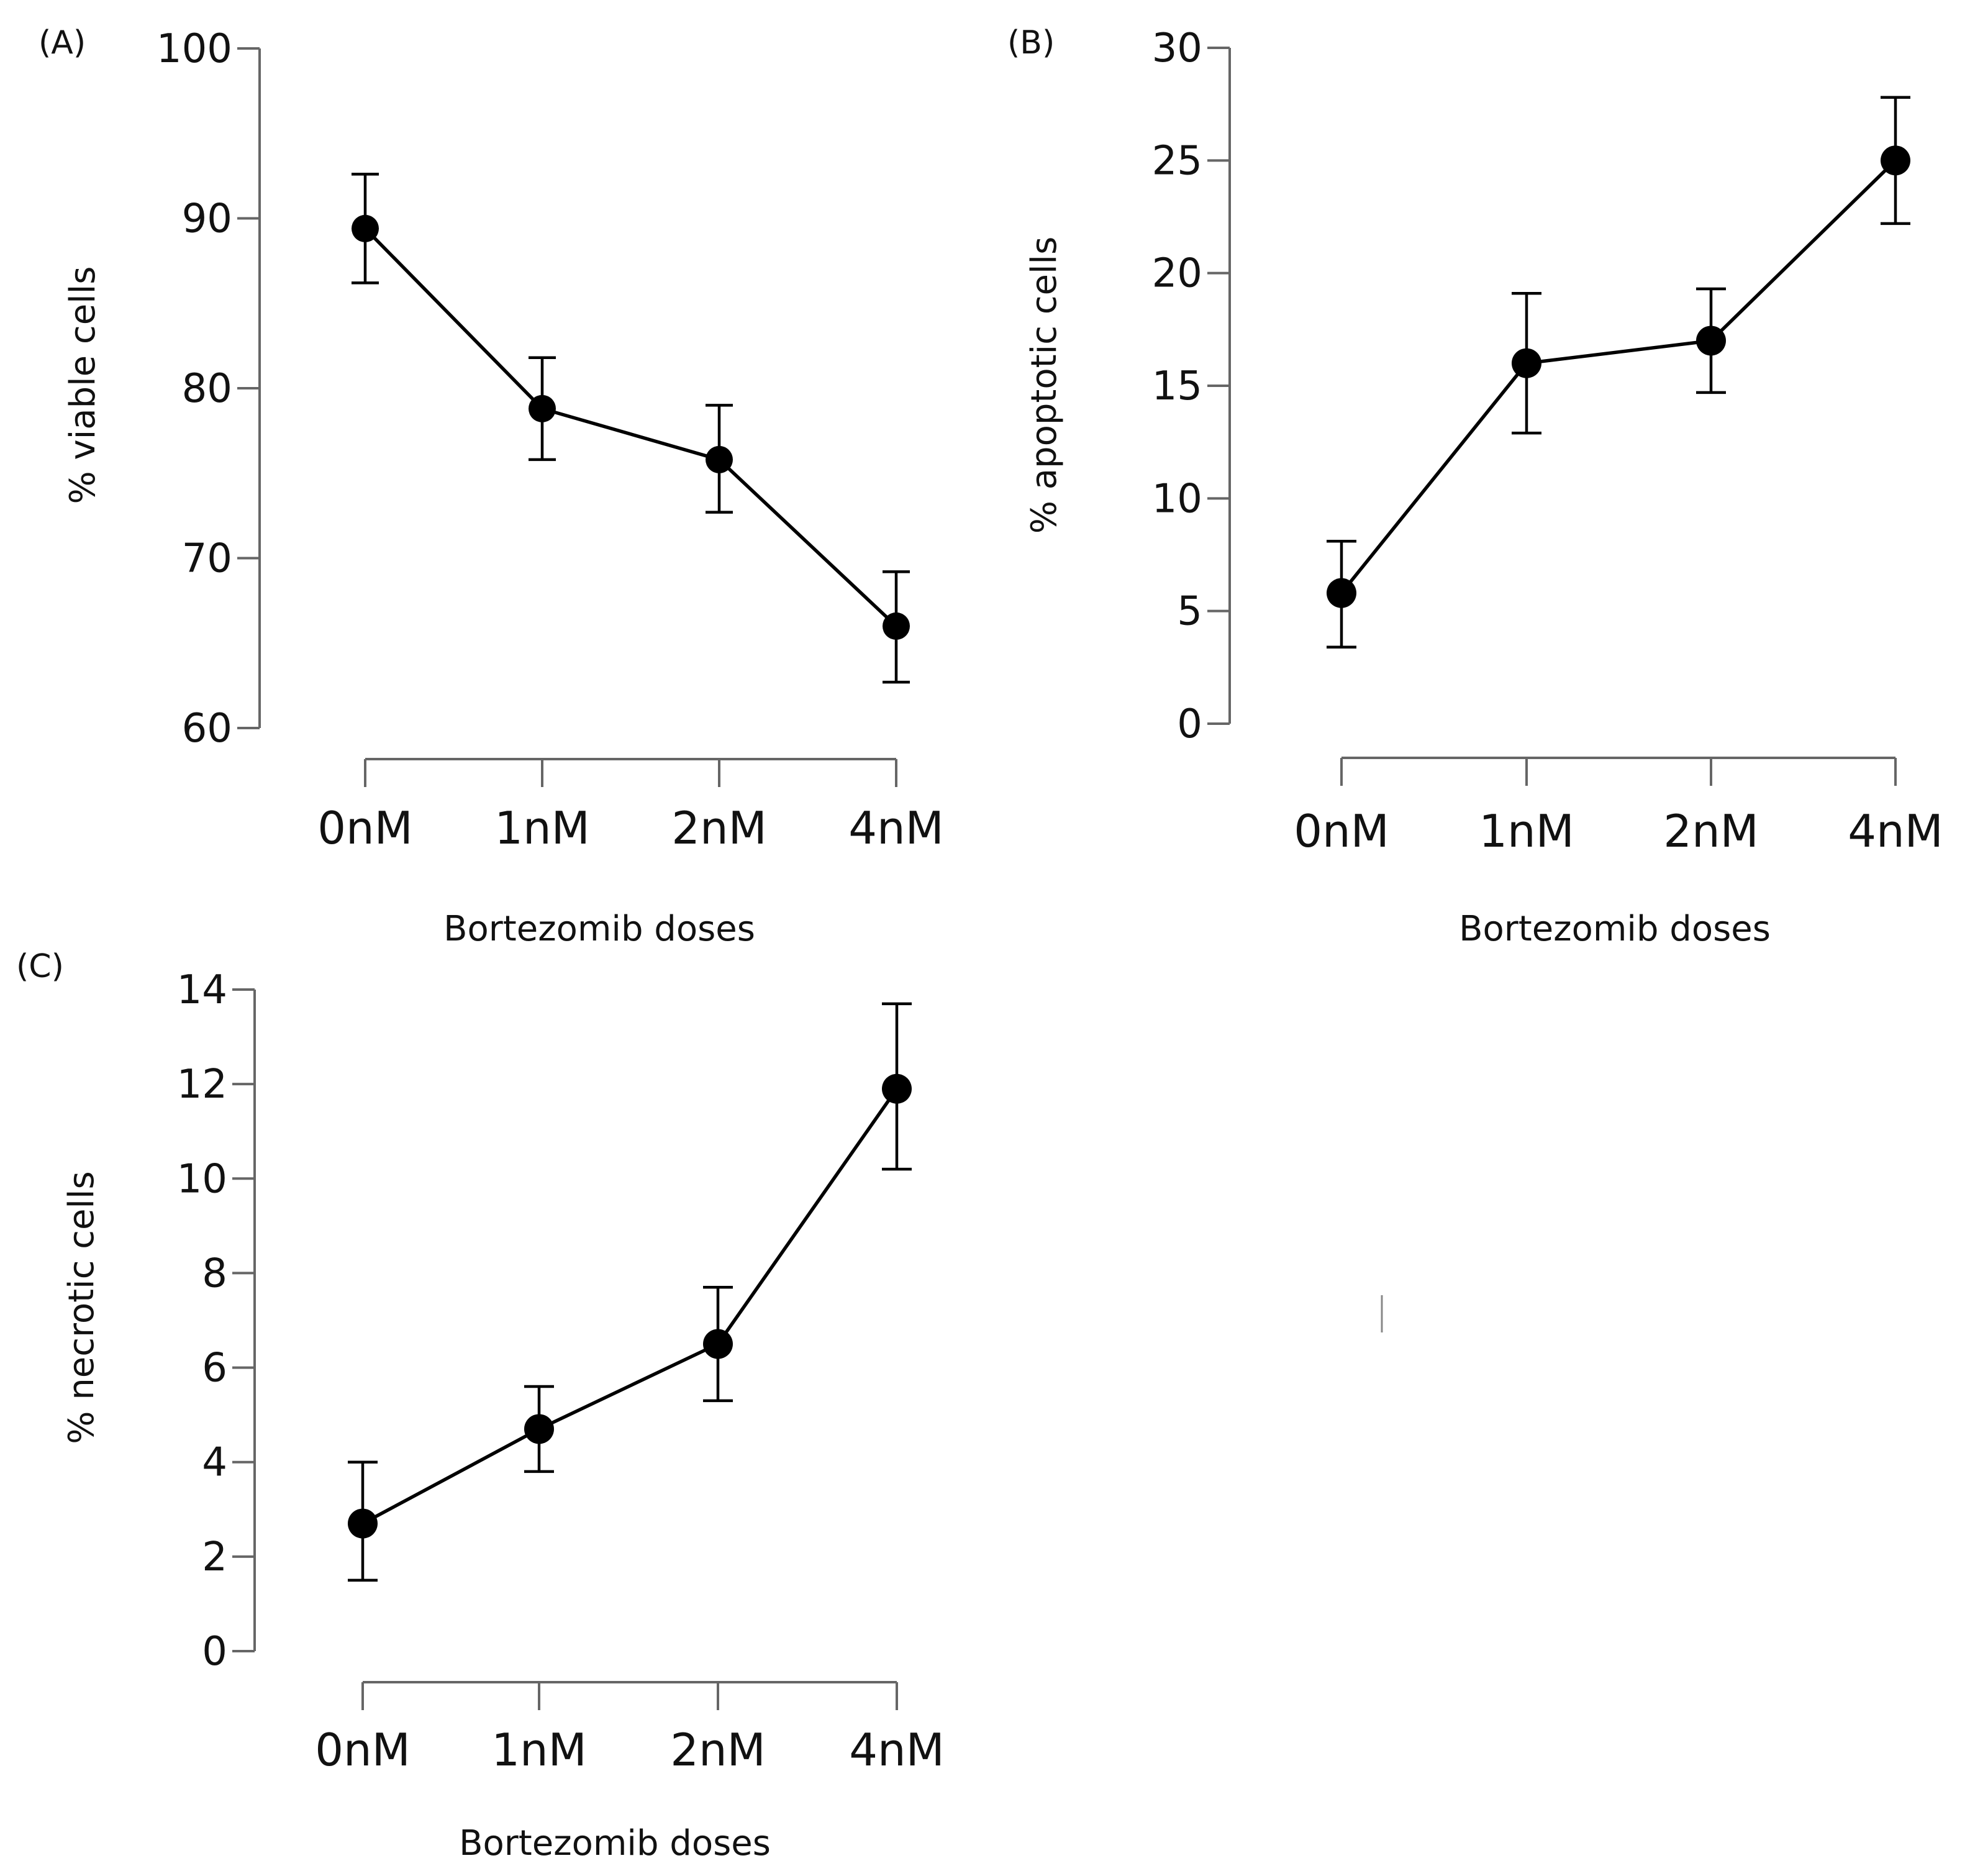 The height and width of the screenshot is (1876, 1970). What do you see at coordinates (718, 1750) in the screenshot?
I see `panel-c-x-tick-label: 2nM` at bounding box center [718, 1750].